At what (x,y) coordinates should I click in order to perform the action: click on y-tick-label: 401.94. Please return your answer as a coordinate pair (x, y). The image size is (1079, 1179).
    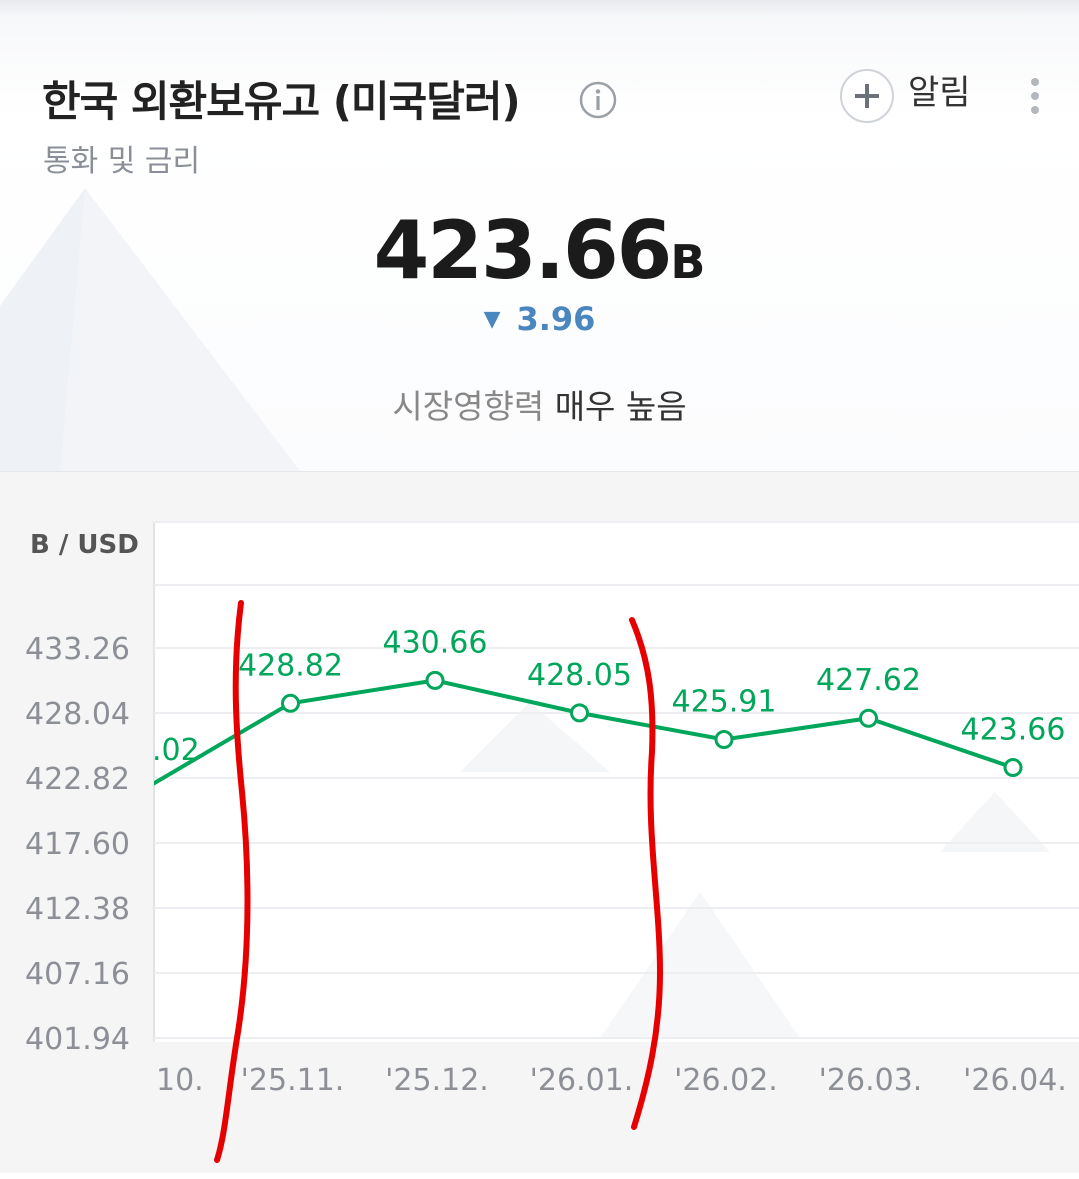
    Looking at the image, I should click on (77, 1039).